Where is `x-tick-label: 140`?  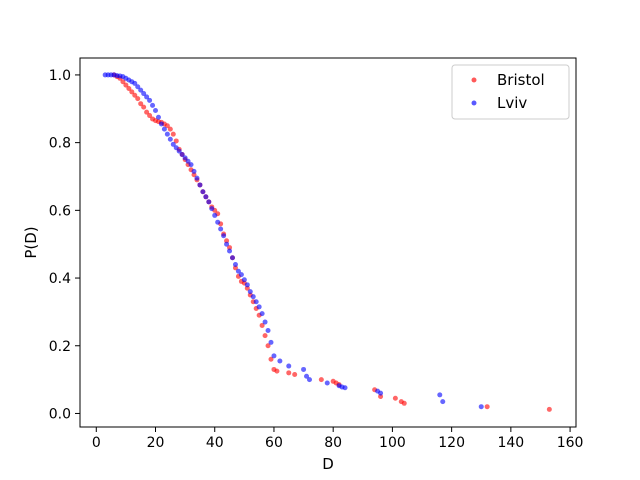 x-tick-label: 140 is located at coordinates (510, 443).